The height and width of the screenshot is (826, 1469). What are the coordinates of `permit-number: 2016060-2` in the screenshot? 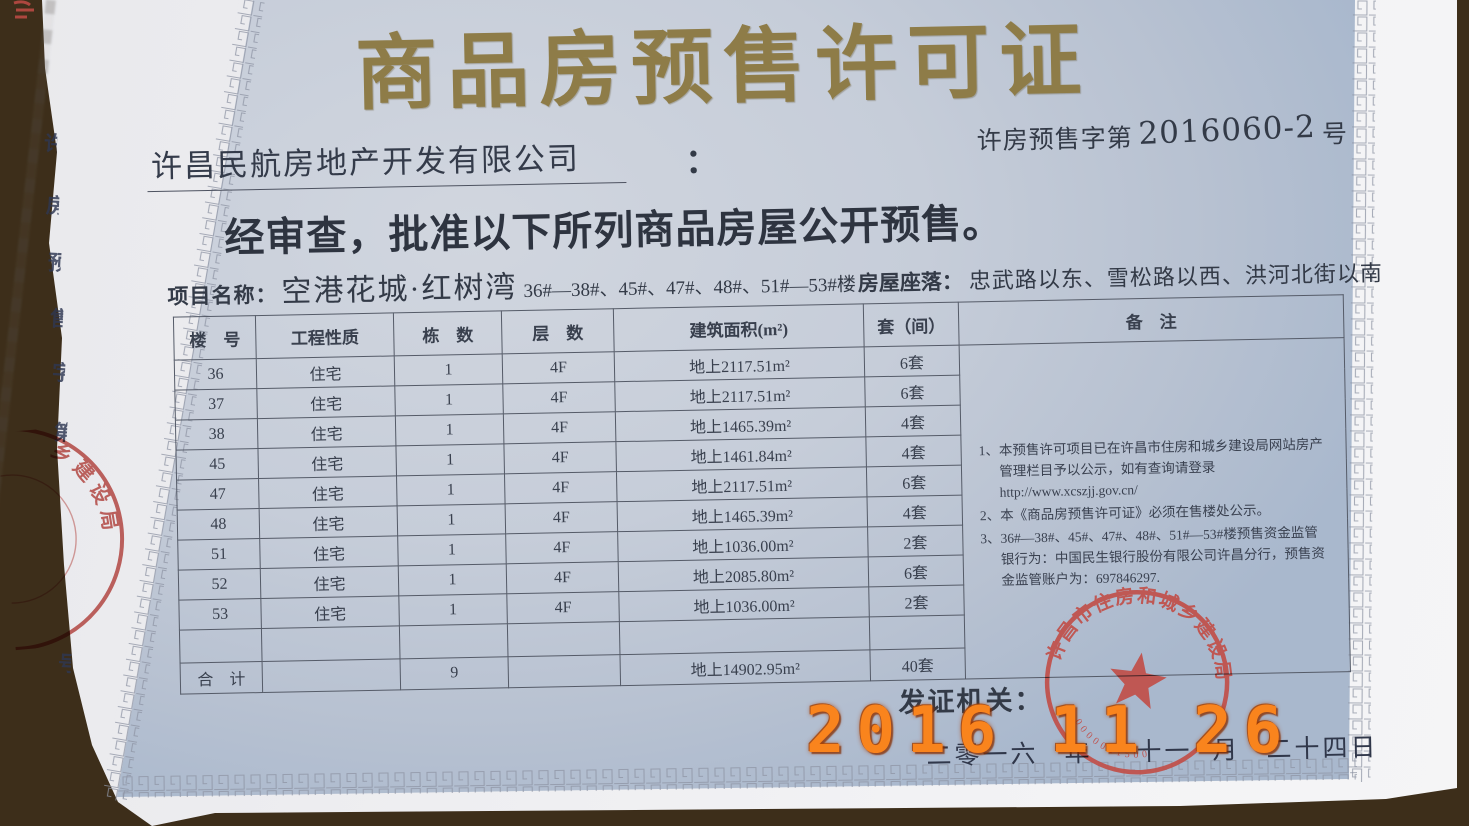 It's located at (1227, 130).